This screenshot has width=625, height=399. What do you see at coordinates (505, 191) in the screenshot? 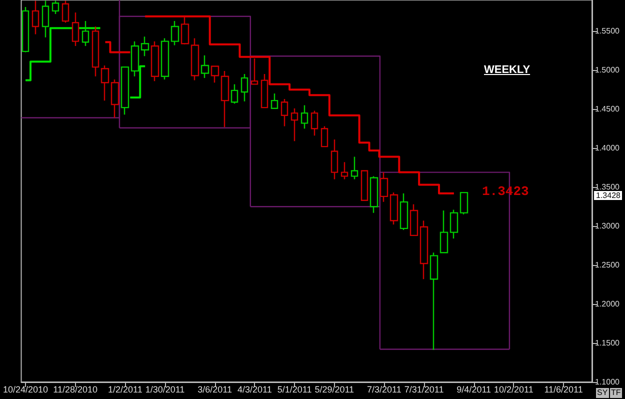
I see `annotation: 1.3423` at bounding box center [505, 191].